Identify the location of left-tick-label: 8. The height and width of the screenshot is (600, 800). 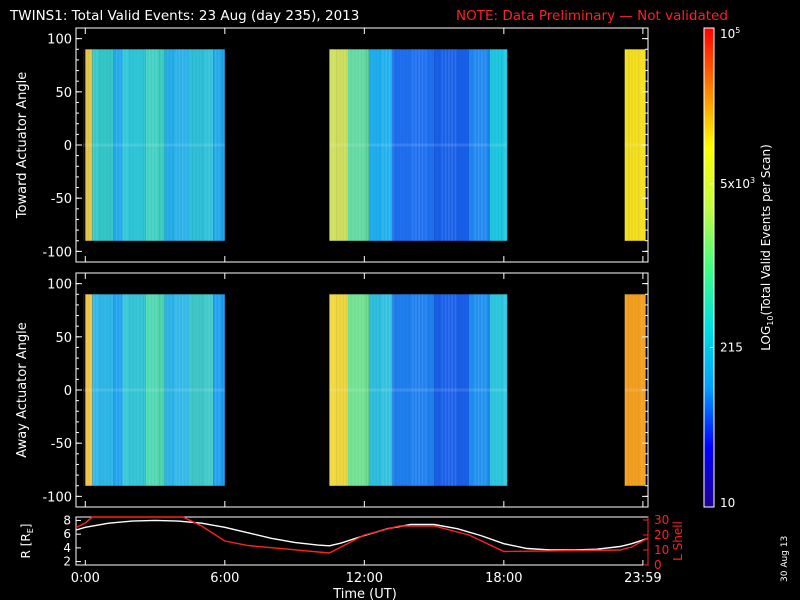
(67, 520).